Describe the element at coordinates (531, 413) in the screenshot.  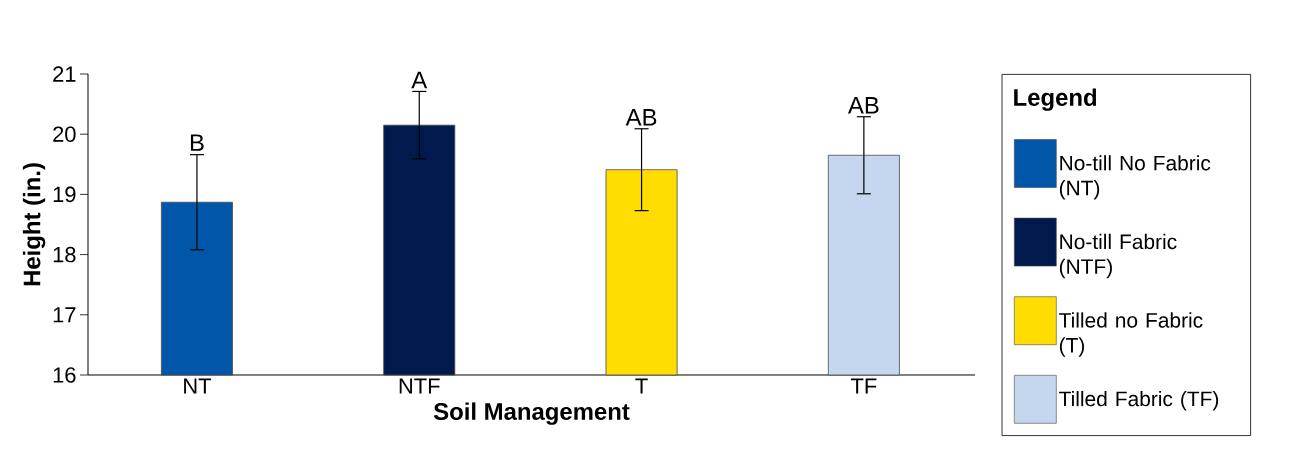
I see `x-axis-title: Soil Management` at that location.